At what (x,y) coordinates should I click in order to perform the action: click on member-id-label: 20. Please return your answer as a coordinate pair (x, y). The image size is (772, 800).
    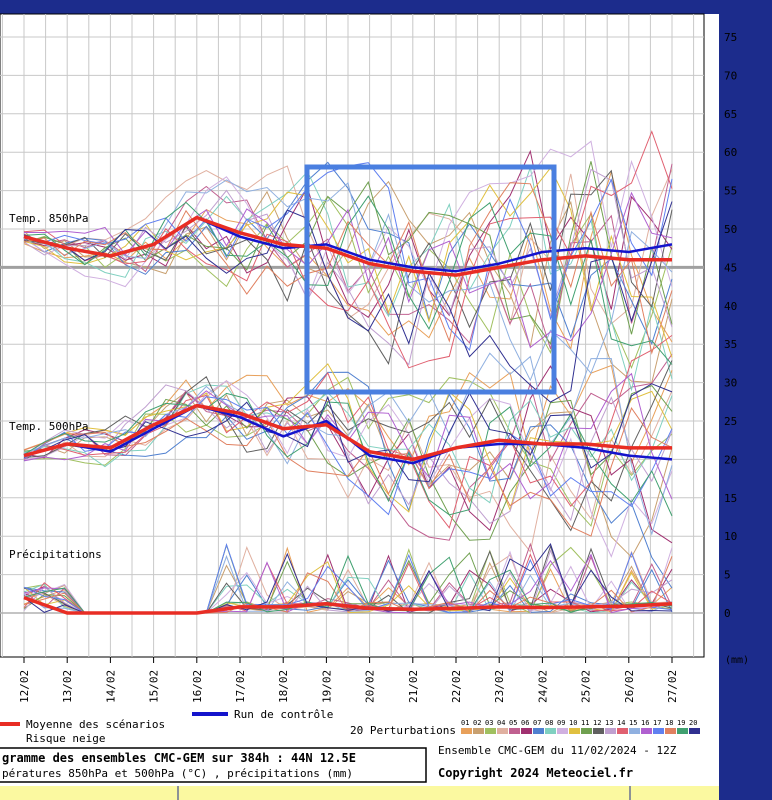
    Looking at the image, I should click on (693, 723).